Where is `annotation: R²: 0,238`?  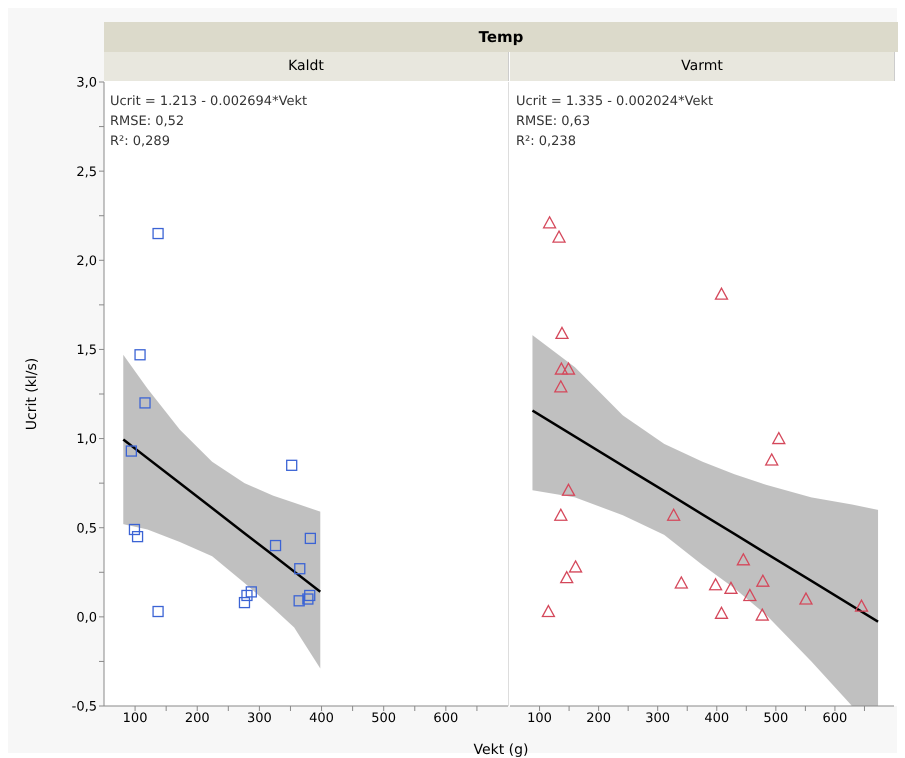 annotation: R²: 0,238 is located at coordinates (546, 141).